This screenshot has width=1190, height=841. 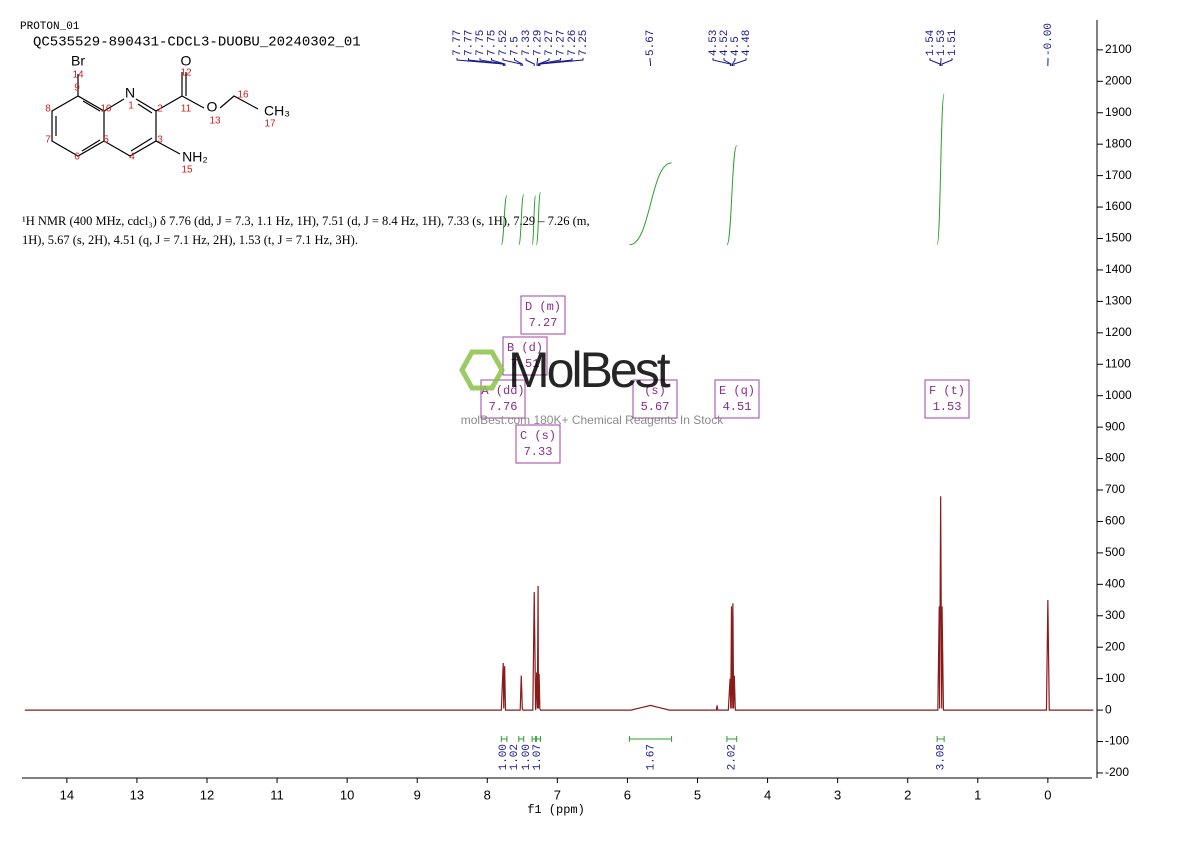 What do you see at coordinates (187, 170) in the screenshot?
I see `atom-number: 15` at bounding box center [187, 170].